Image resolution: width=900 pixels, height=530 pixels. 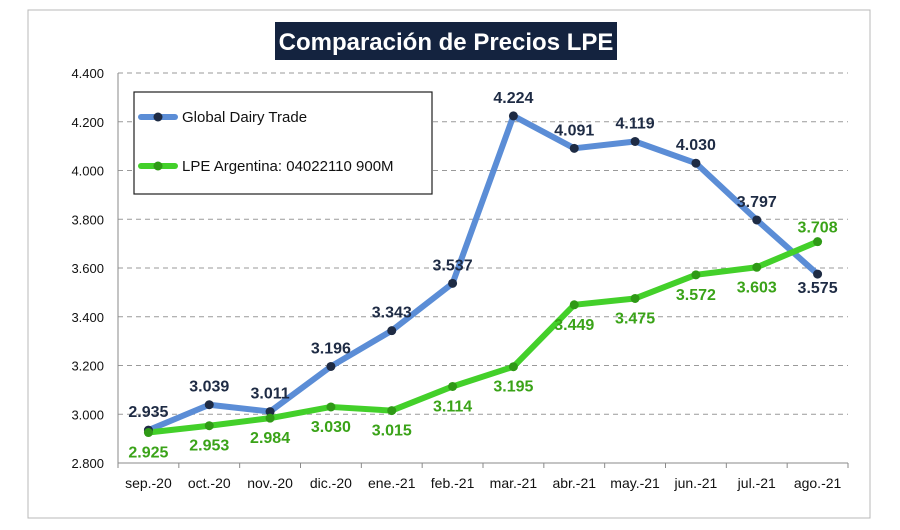 What do you see at coordinates (757, 202) in the screenshot?
I see `data-label-gdt: 3.797` at bounding box center [757, 202].